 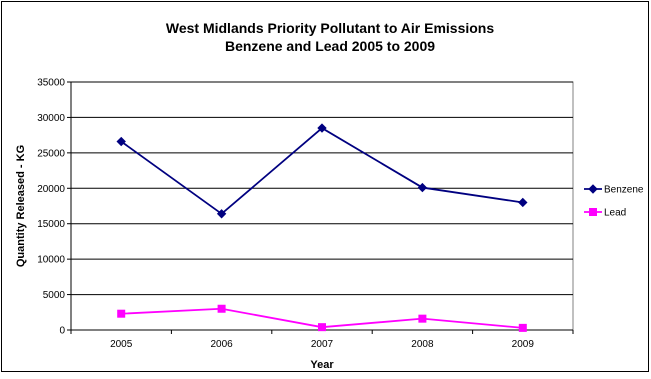 What do you see at coordinates (121, 344) in the screenshot?
I see `x-tick-label: 2005` at bounding box center [121, 344].